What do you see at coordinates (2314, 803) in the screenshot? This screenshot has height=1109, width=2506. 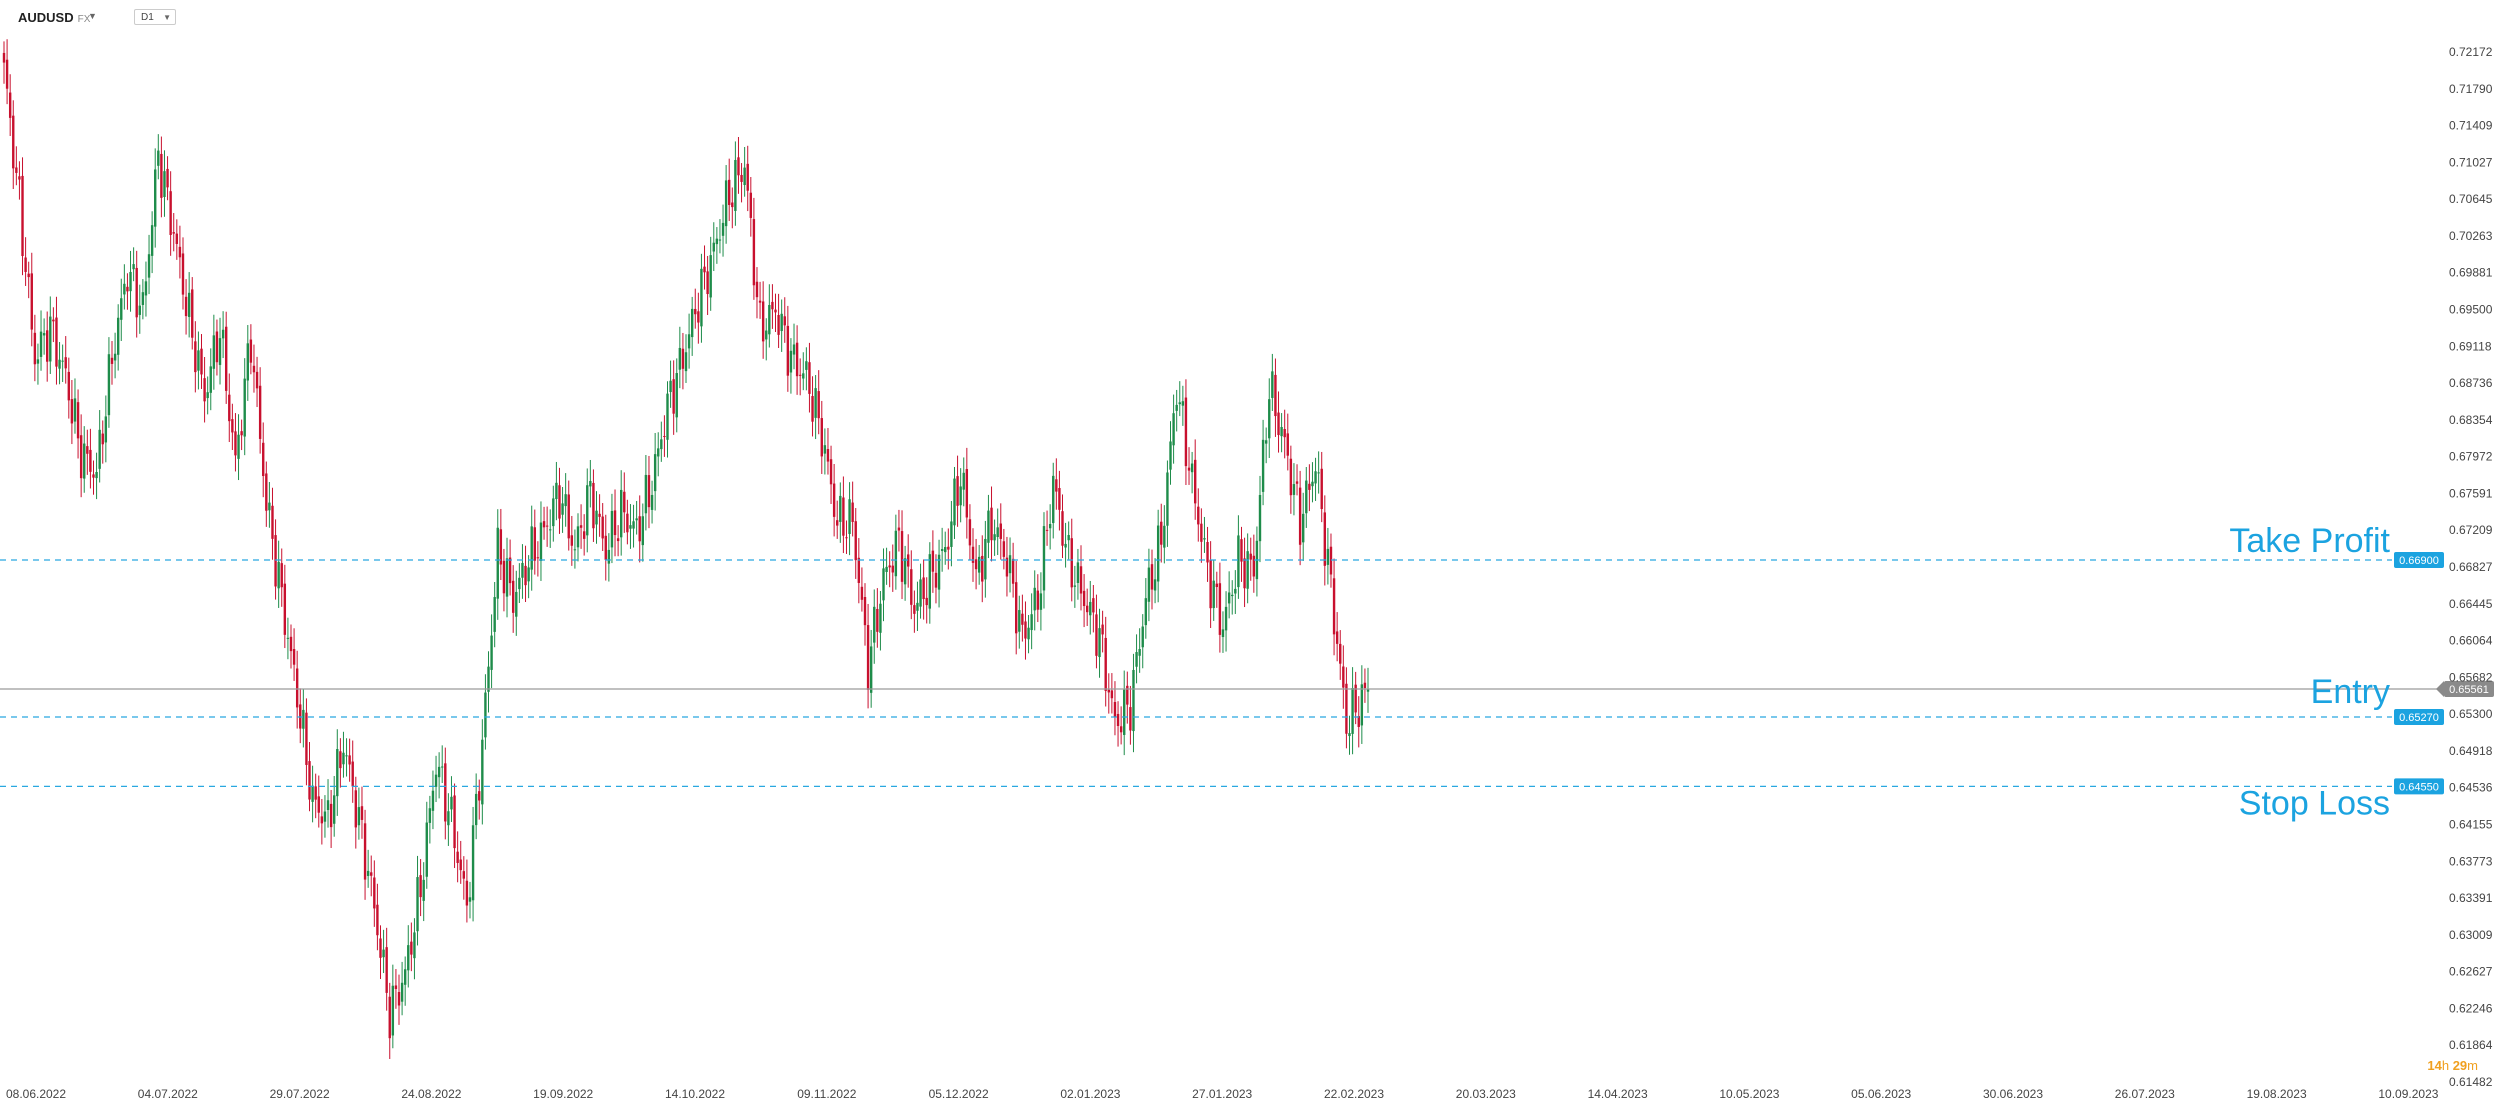 I see `level-name: Stop Loss` at bounding box center [2314, 803].